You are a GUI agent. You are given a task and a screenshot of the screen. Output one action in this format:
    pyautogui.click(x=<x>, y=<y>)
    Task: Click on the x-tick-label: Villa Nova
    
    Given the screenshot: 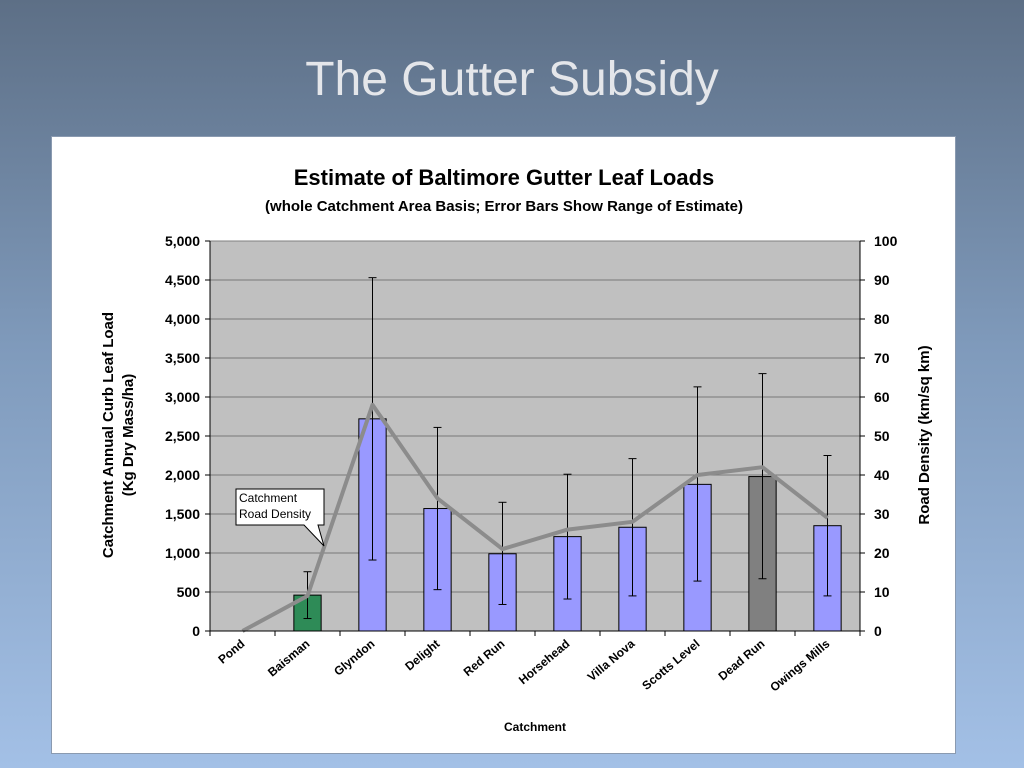 What is the action you would take?
    pyautogui.click(x=611, y=660)
    